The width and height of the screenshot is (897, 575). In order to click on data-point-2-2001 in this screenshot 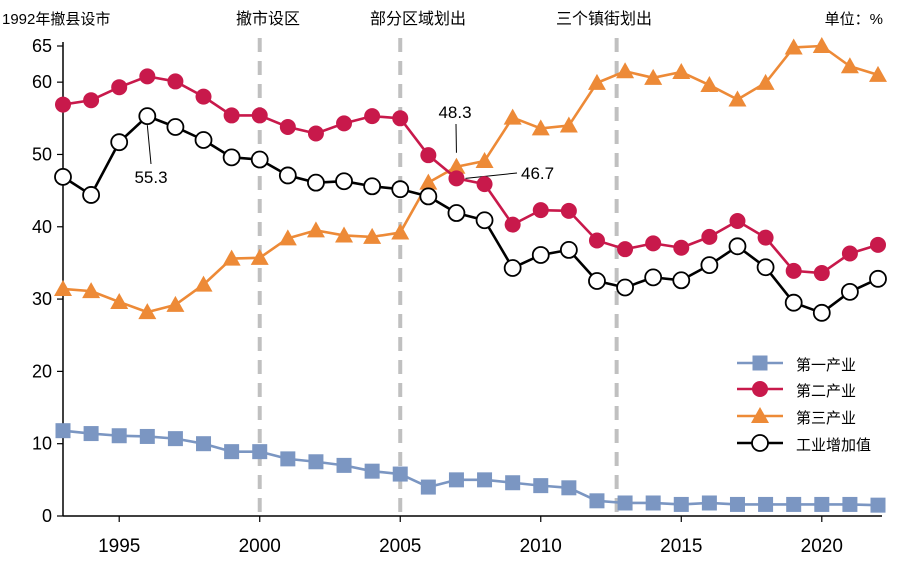, I will do `click(287, 237)`.